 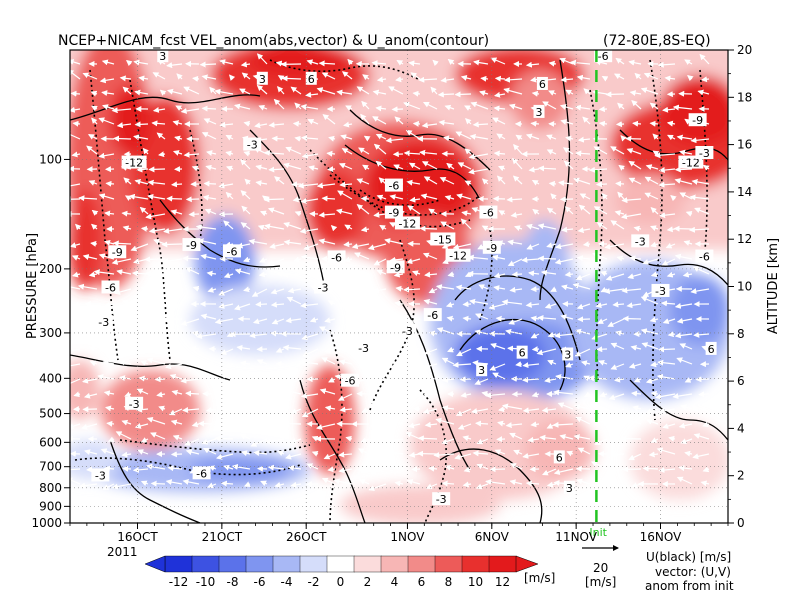 What do you see at coordinates (661, 537) in the screenshot?
I see `x-tick-label: 16NOV` at bounding box center [661, 537].